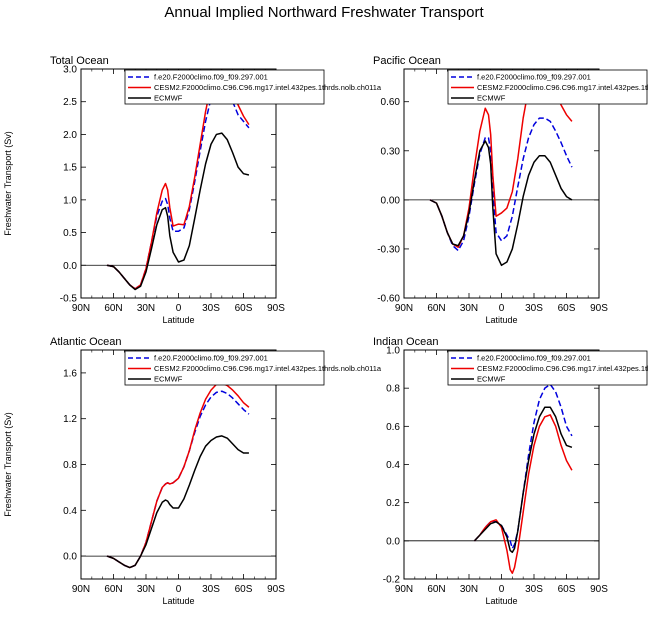 The height and width of the screenshot is (620, 648). What do you see at coordinates (79, 61) in the screenshot?
I see `panel-title: Total Ocean` at bounding box center [79, 61].